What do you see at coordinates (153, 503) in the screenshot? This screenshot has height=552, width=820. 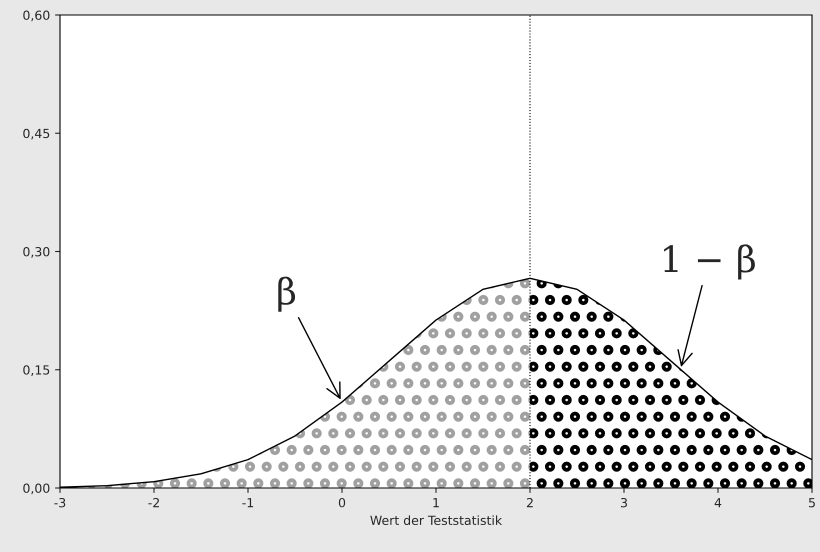 I see `x-tick-label: -2` at bounding box center [153, 503].